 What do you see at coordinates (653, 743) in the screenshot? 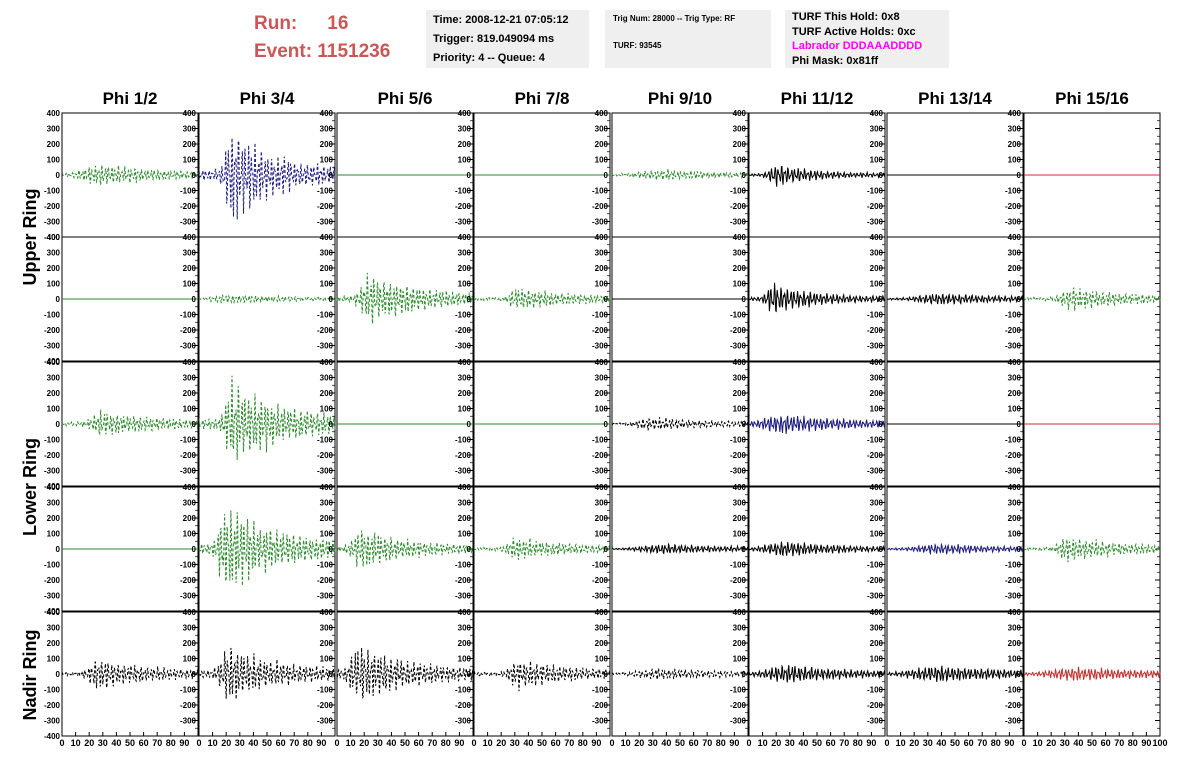
I see `x-tick-label: 30` at bounding box center [653, 743].